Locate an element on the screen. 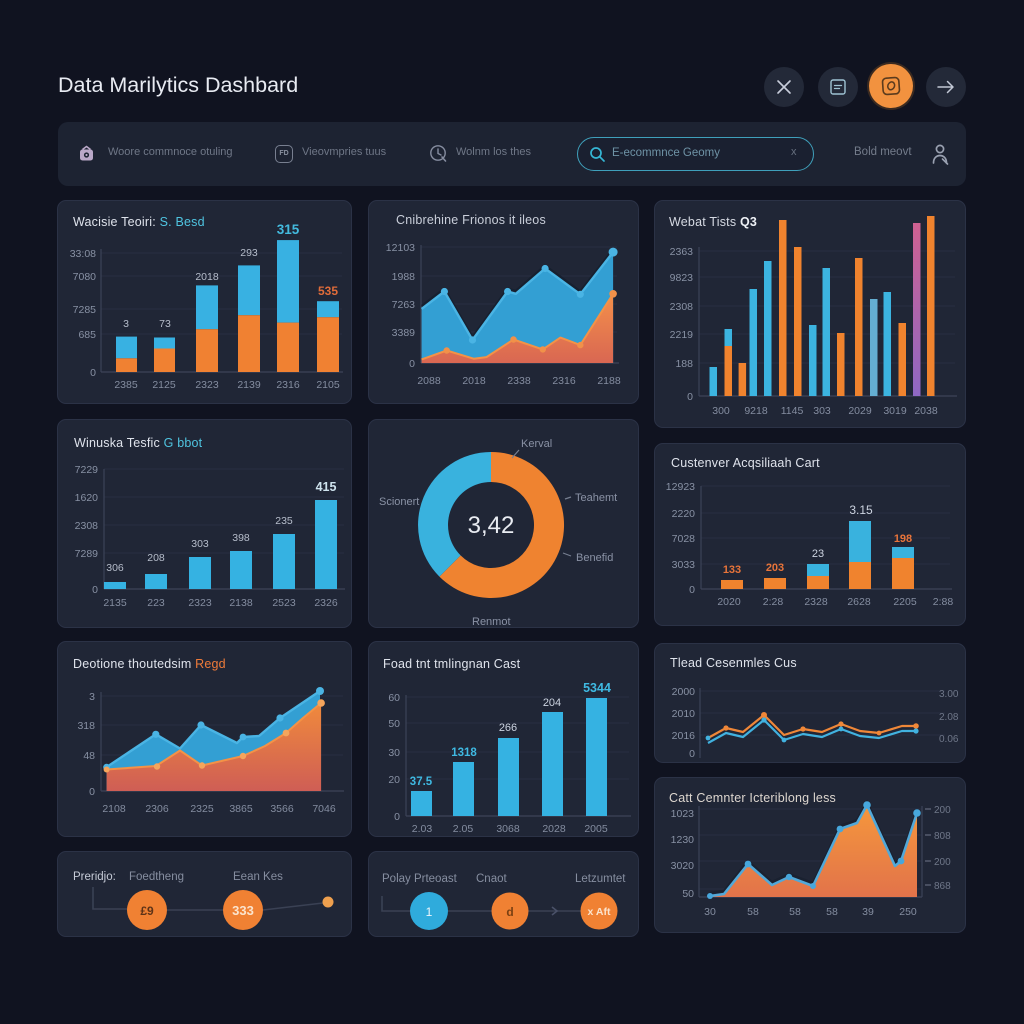 Image resolution: width=1024 pixels, height=1024 pixels. svg-text: 3020 is located at coordinates (683, 866).